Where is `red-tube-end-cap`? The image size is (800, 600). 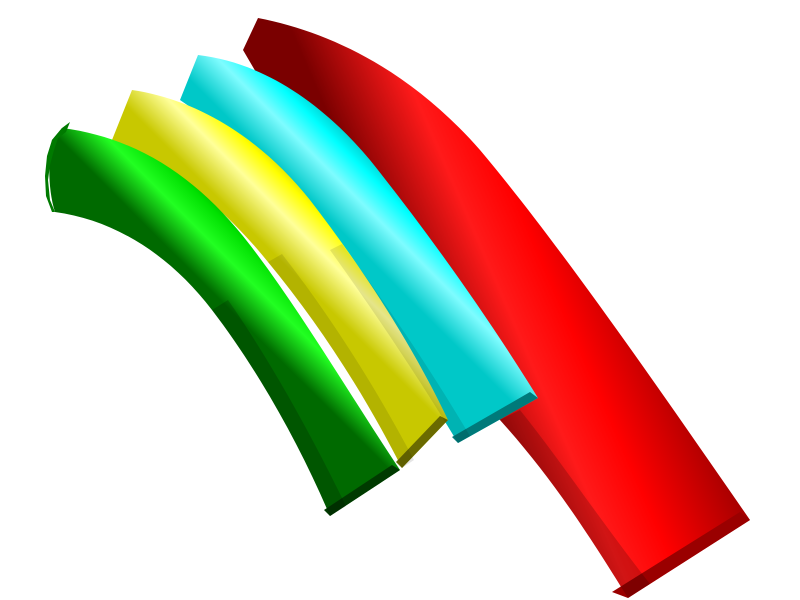 red-tube-end-cap is located at coordinates (681, 555).